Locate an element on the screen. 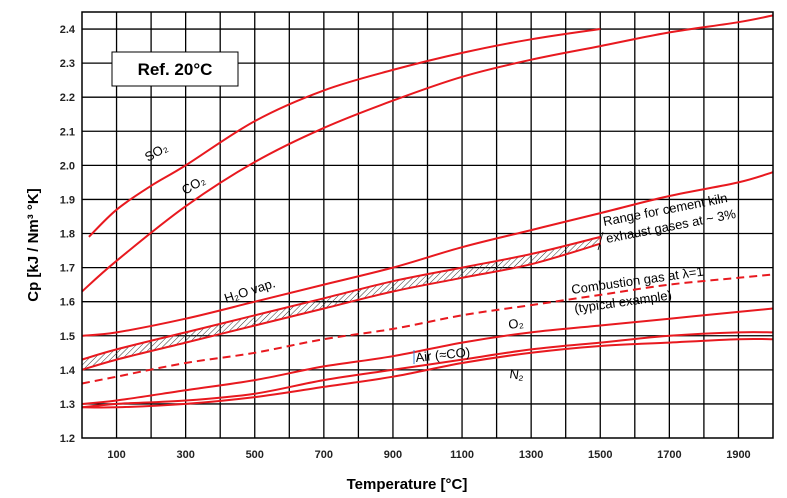  annotation-air: Air (≈CO) is located at coordinates (443, 354).